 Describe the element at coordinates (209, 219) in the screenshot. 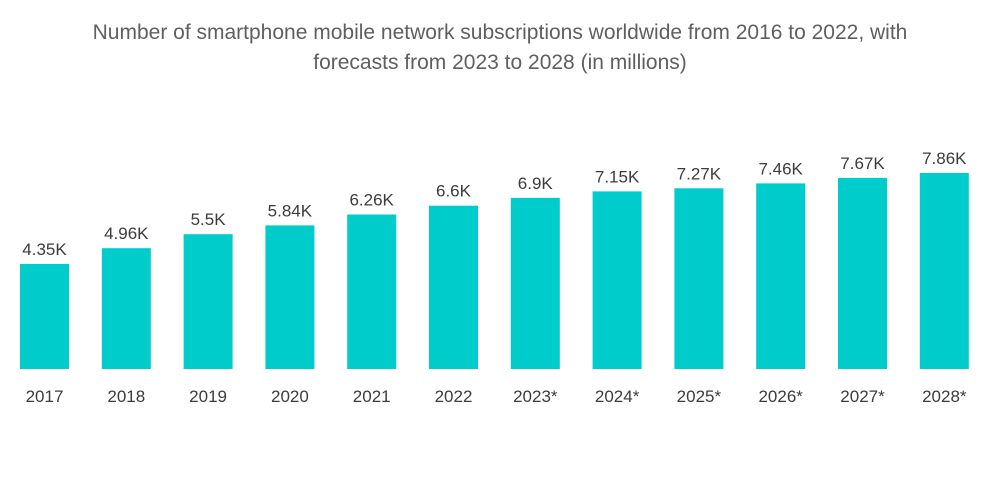

I see `data-label-2019: 5.5K` at that location.